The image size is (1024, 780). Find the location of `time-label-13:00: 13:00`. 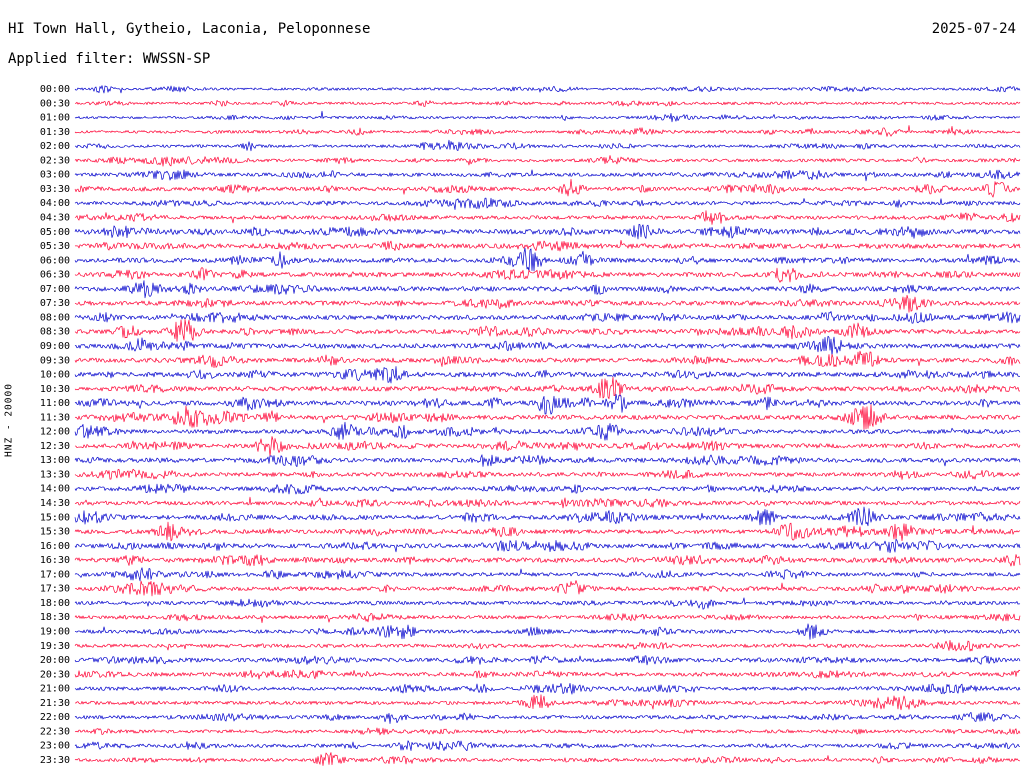

time-label-13:00: 13:00 is located at coordinates (55, 460).